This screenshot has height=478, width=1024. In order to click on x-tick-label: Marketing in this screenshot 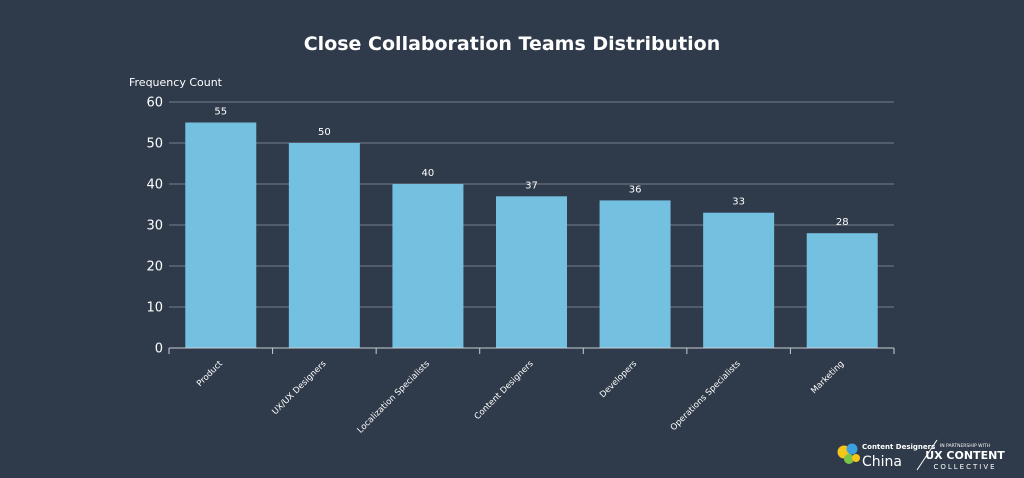, I will do `click(827, 377)`.